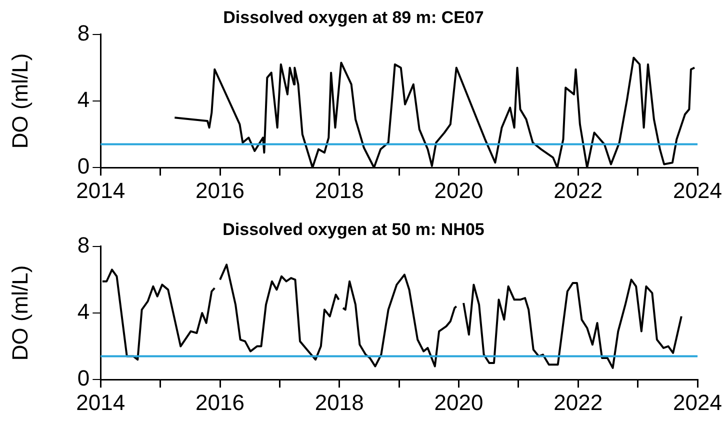 The image size is (725, 425). Describe the element at coordinates (353, 229) in the screenshot. I see `chart-title: Dissolved oxygen at 50 m: NH05` at that location.